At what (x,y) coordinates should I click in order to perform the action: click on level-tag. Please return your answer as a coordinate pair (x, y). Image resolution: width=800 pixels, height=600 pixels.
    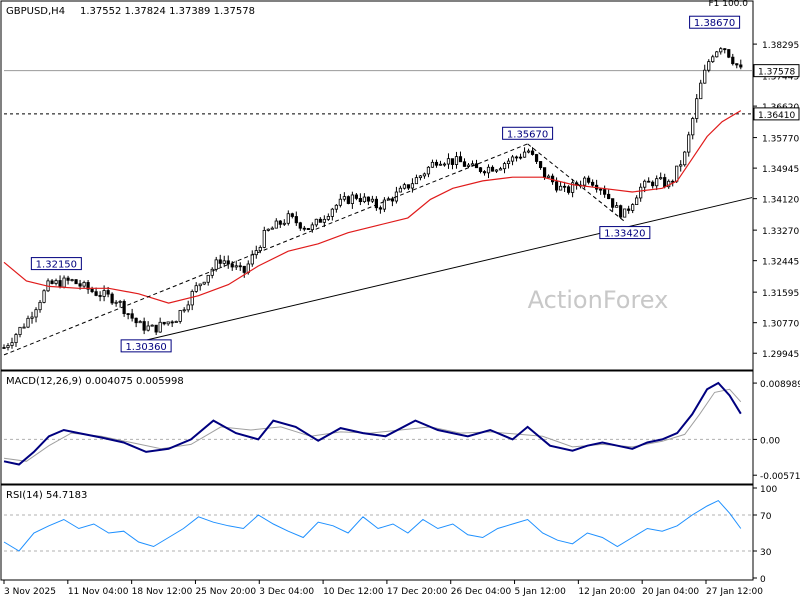
    Looking at the image, I should click on (776, 114).